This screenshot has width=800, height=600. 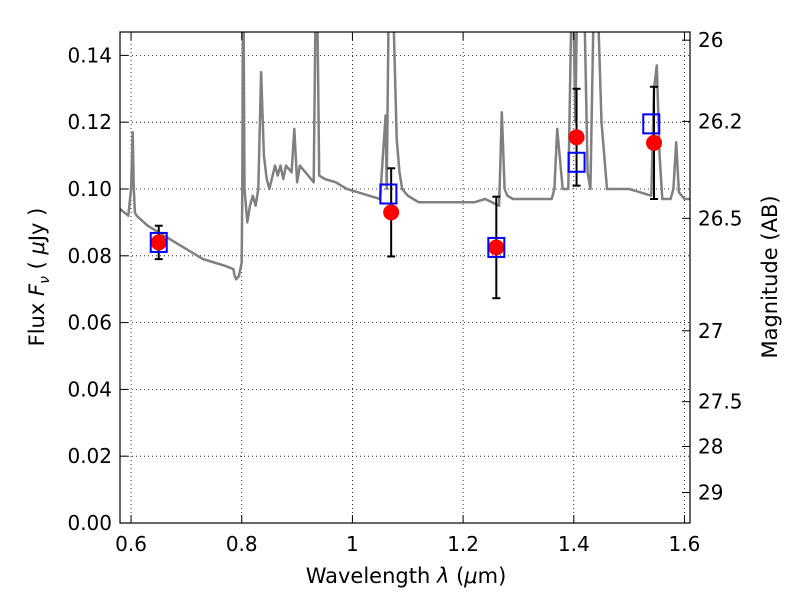 I want to click on y-tick-label: 0.12, so click(x=89, y=122).